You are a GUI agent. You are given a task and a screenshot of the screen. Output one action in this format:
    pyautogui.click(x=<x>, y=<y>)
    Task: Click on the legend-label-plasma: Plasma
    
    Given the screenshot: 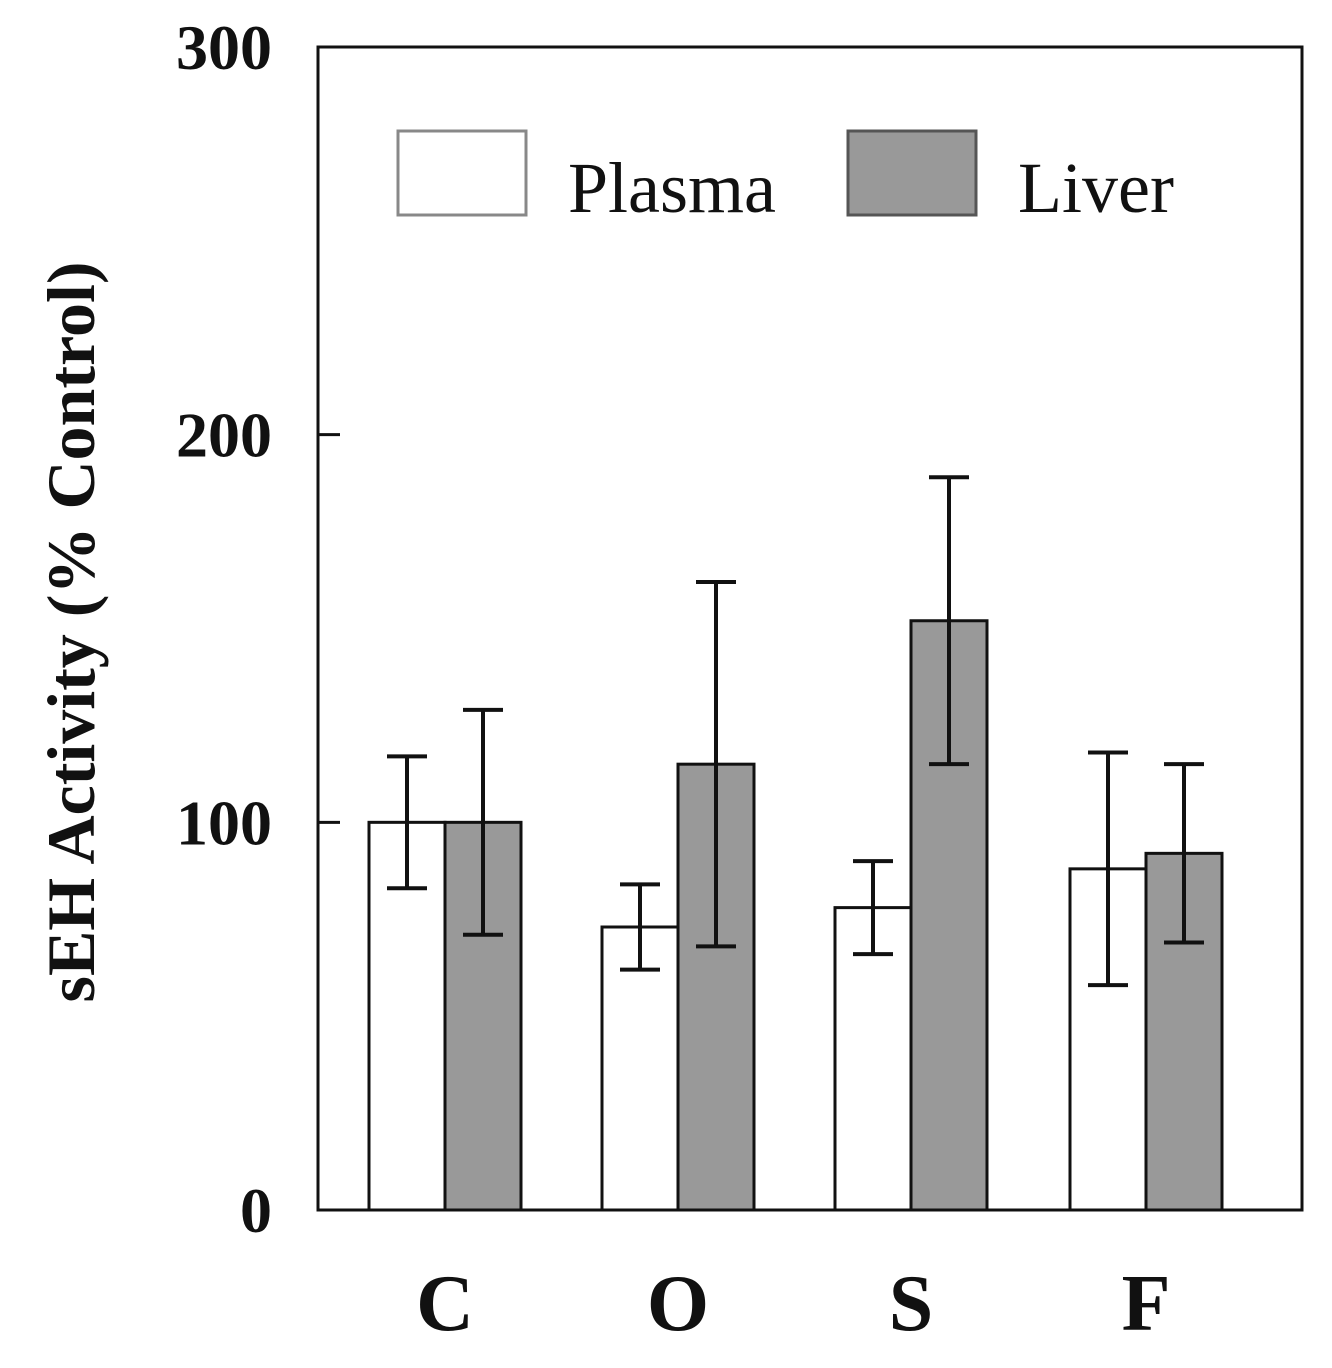 What is the action you would take?
    pyautogui.click(x=672, y=188)
    